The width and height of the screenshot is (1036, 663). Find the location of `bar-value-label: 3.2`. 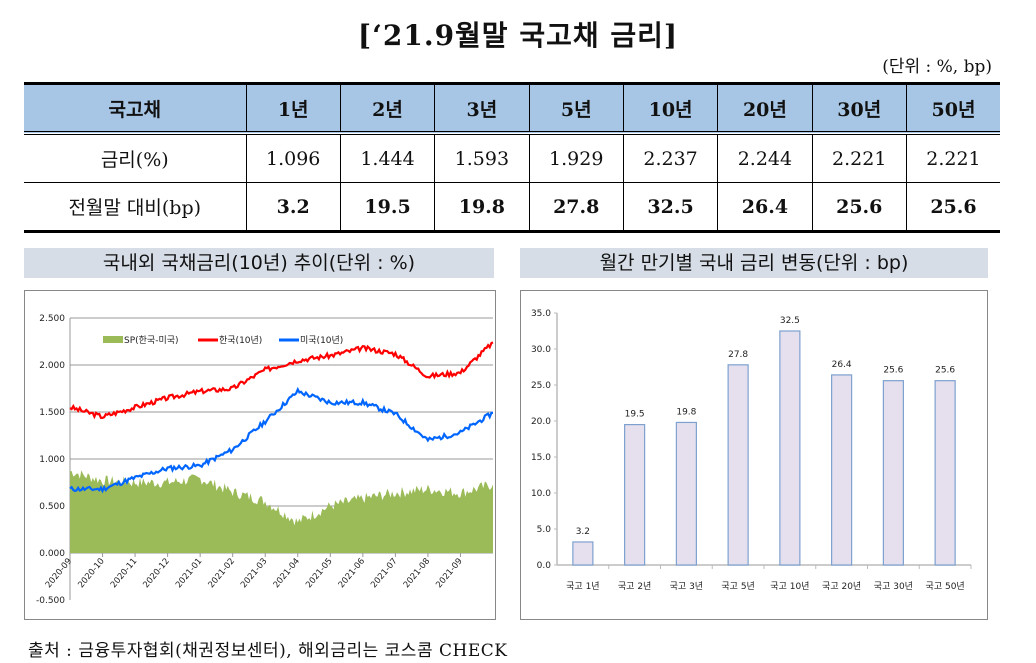

bar-value-label: 3.2 is located at coordinates (583, 532).